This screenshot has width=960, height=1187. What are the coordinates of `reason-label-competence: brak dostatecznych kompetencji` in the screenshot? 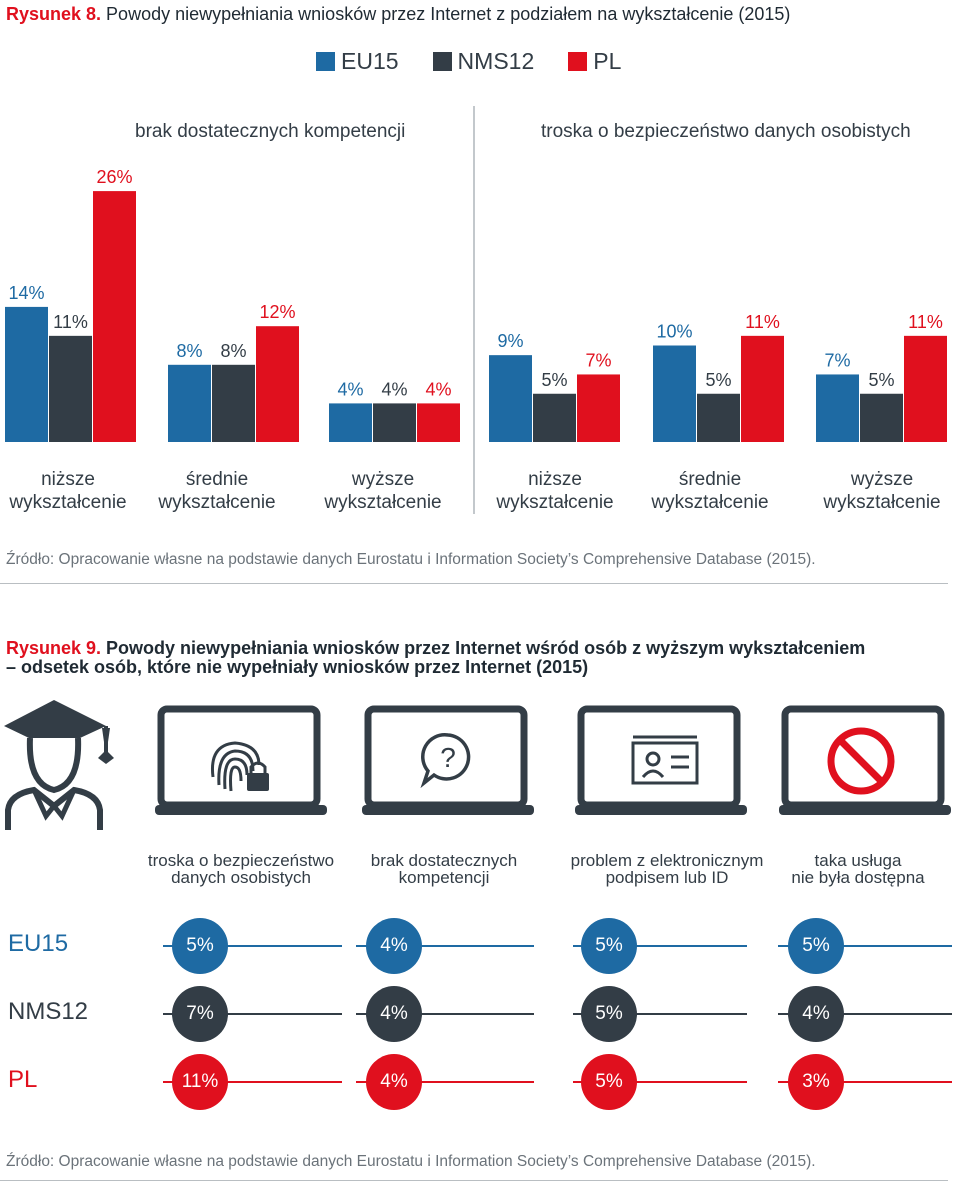 It's located at (444, 869).